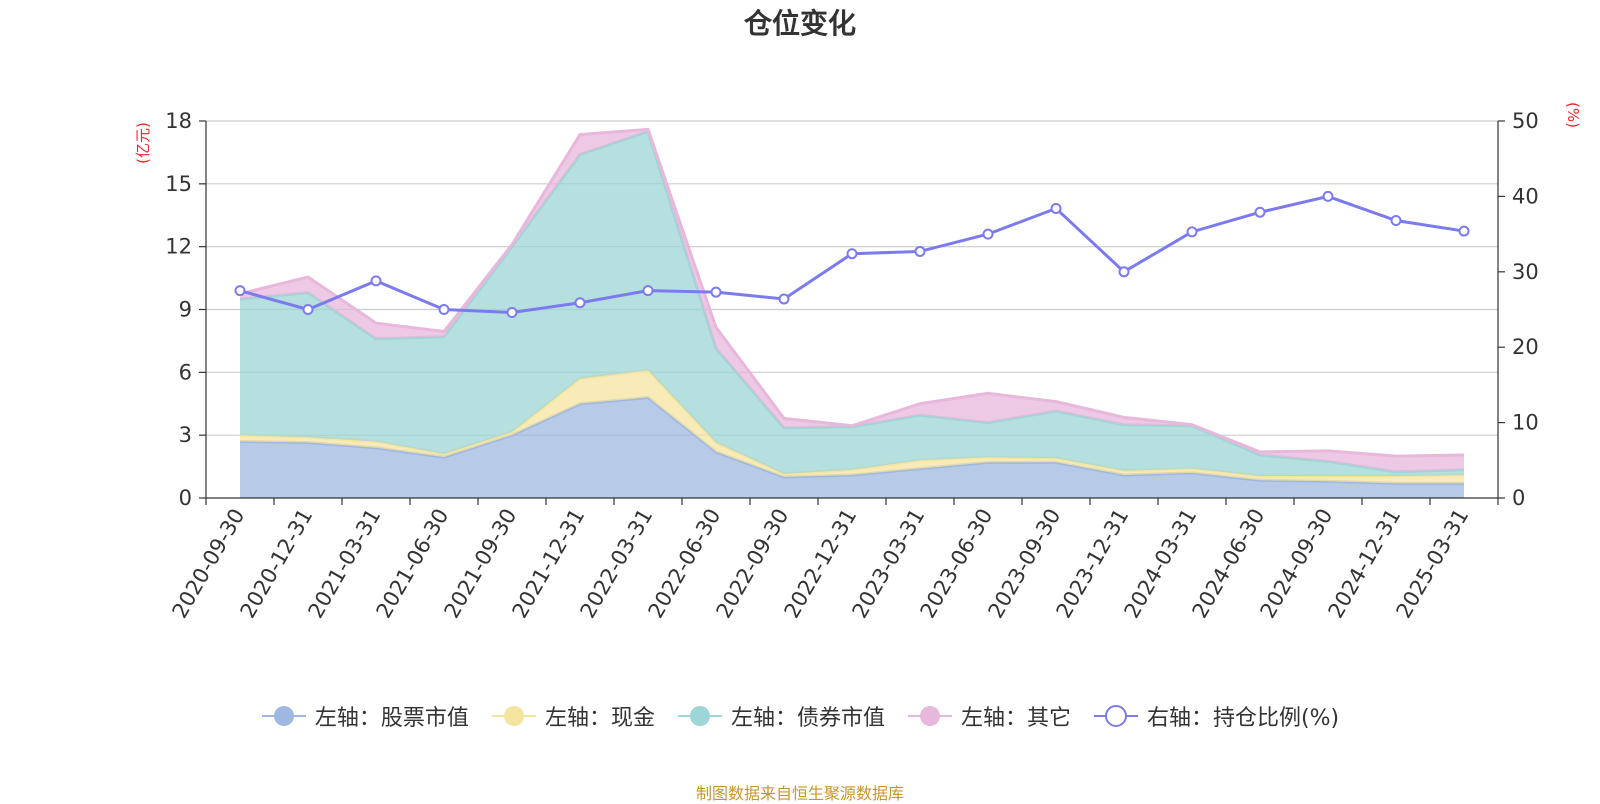 The width and height of the screenshot is (1600, 804). What do you see at coordinates (599, 718) in the screenshot?
I see `legend-label: 左轴：现金` at bounding box center [599, 718].